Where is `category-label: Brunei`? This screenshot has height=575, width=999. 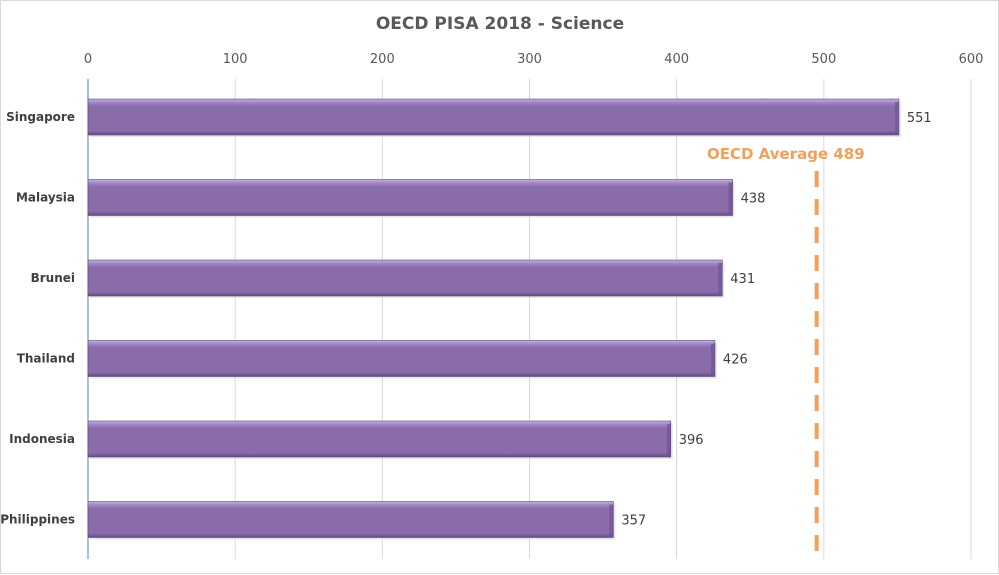
category-label: Brunei is located at coordinates (53, 278).